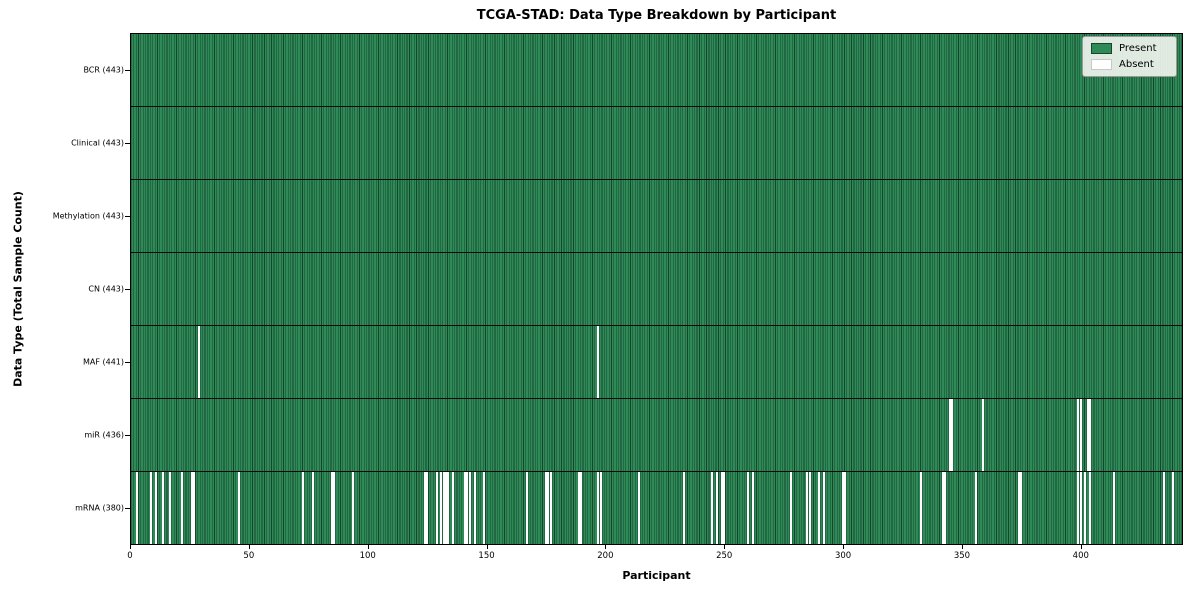 The image size is (1200, 600). I want to click on y-axis-label: Data Type (Total Sample Count), so click(18, 289).